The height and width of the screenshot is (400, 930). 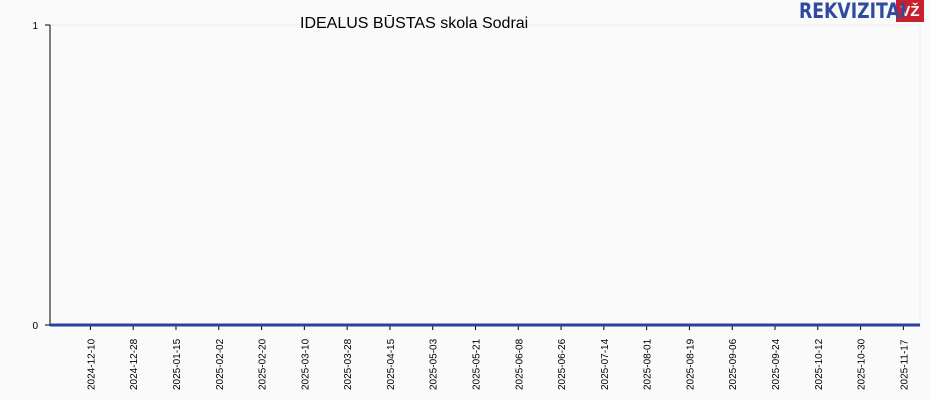 What do you see at coordinates (263, 364) in the screenshot?
I see `x-tick-label: 2025-02-20` at bounding box center [263, 364].